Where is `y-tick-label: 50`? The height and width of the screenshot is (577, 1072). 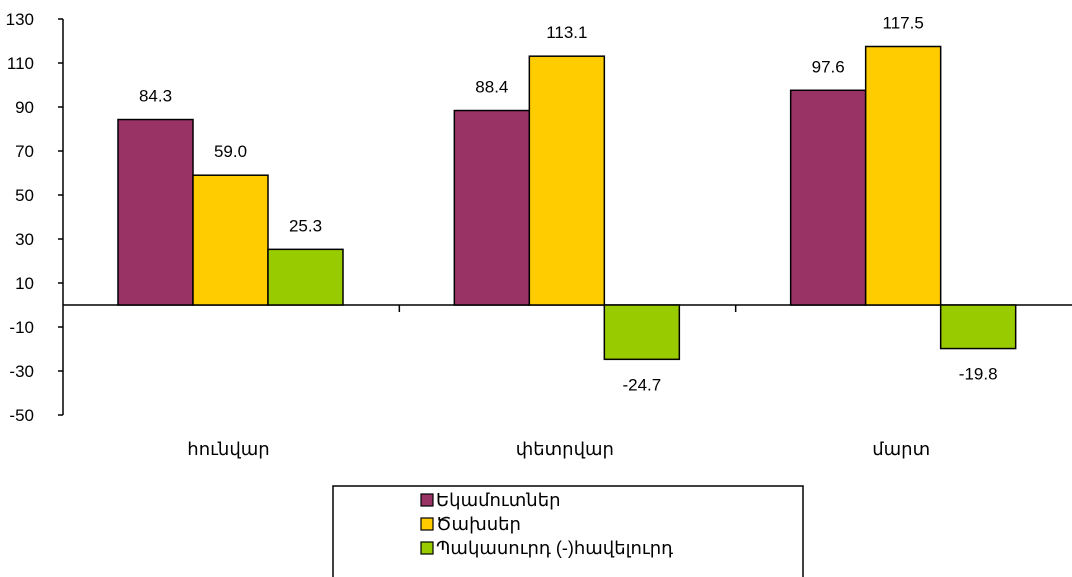 y-tick-label: 50 is located at coordinates (24, 195).